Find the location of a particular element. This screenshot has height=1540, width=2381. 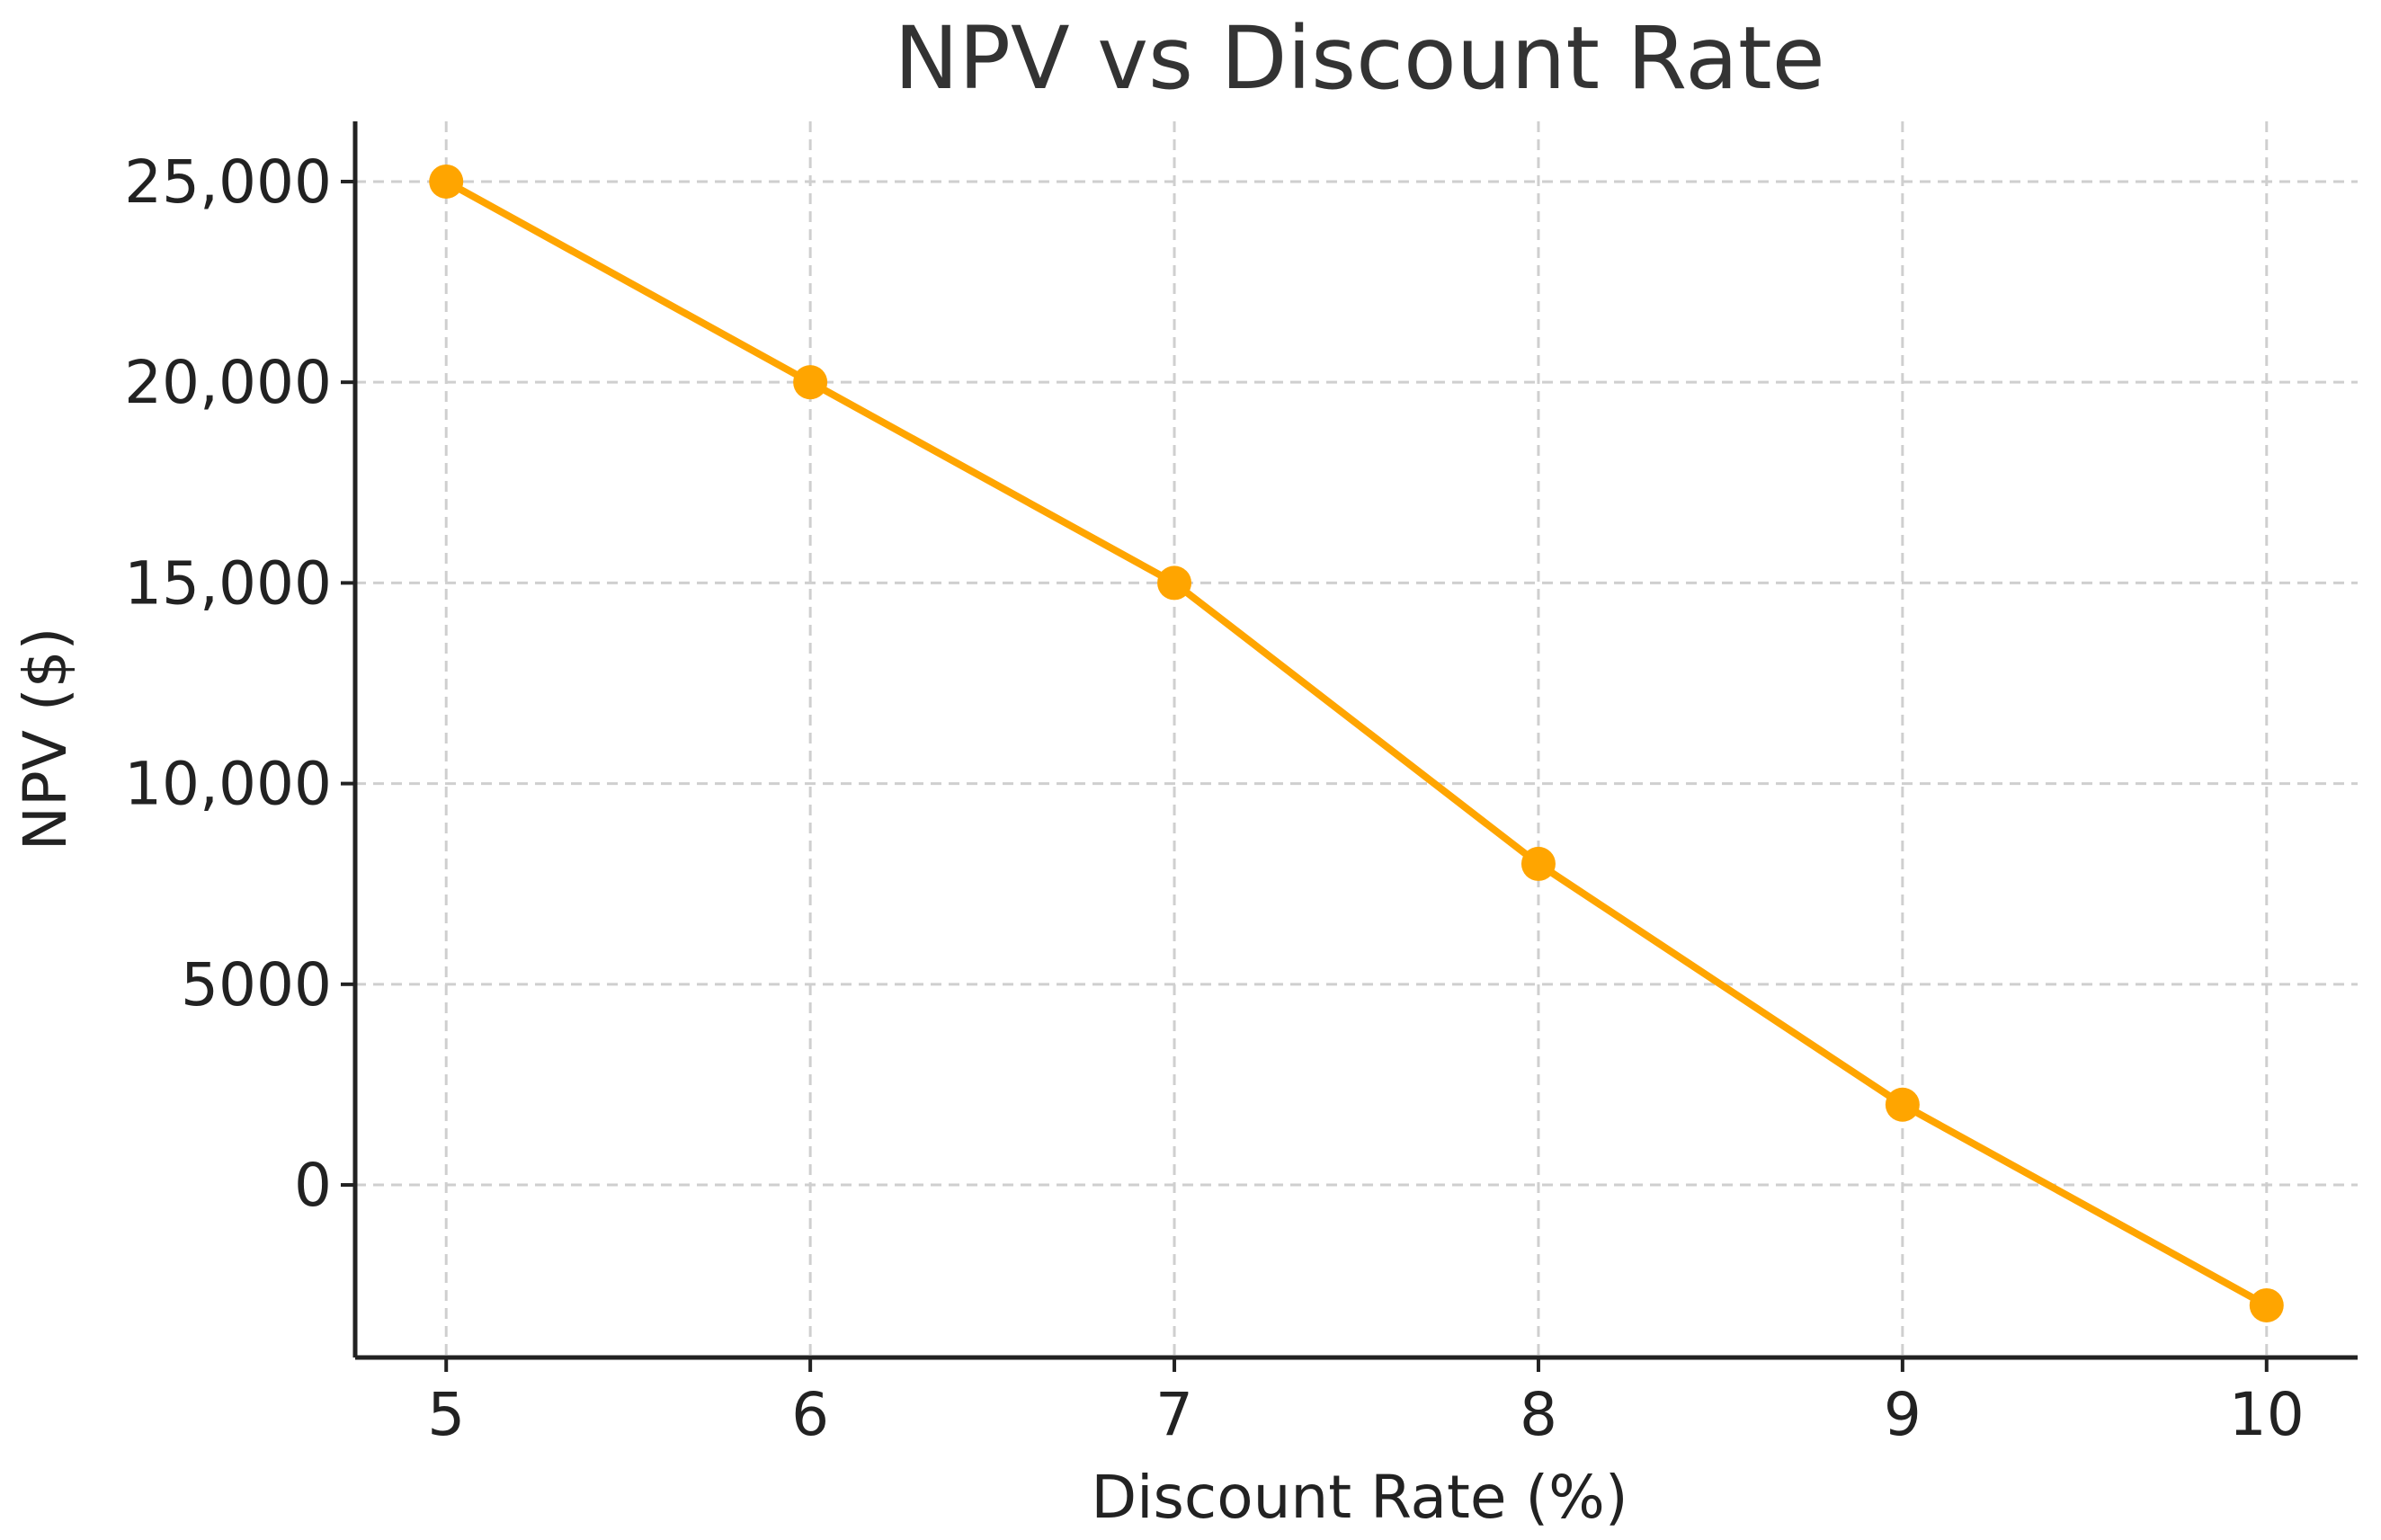

y-axis-label: NPV ($) is located at coordinates (45, 740).